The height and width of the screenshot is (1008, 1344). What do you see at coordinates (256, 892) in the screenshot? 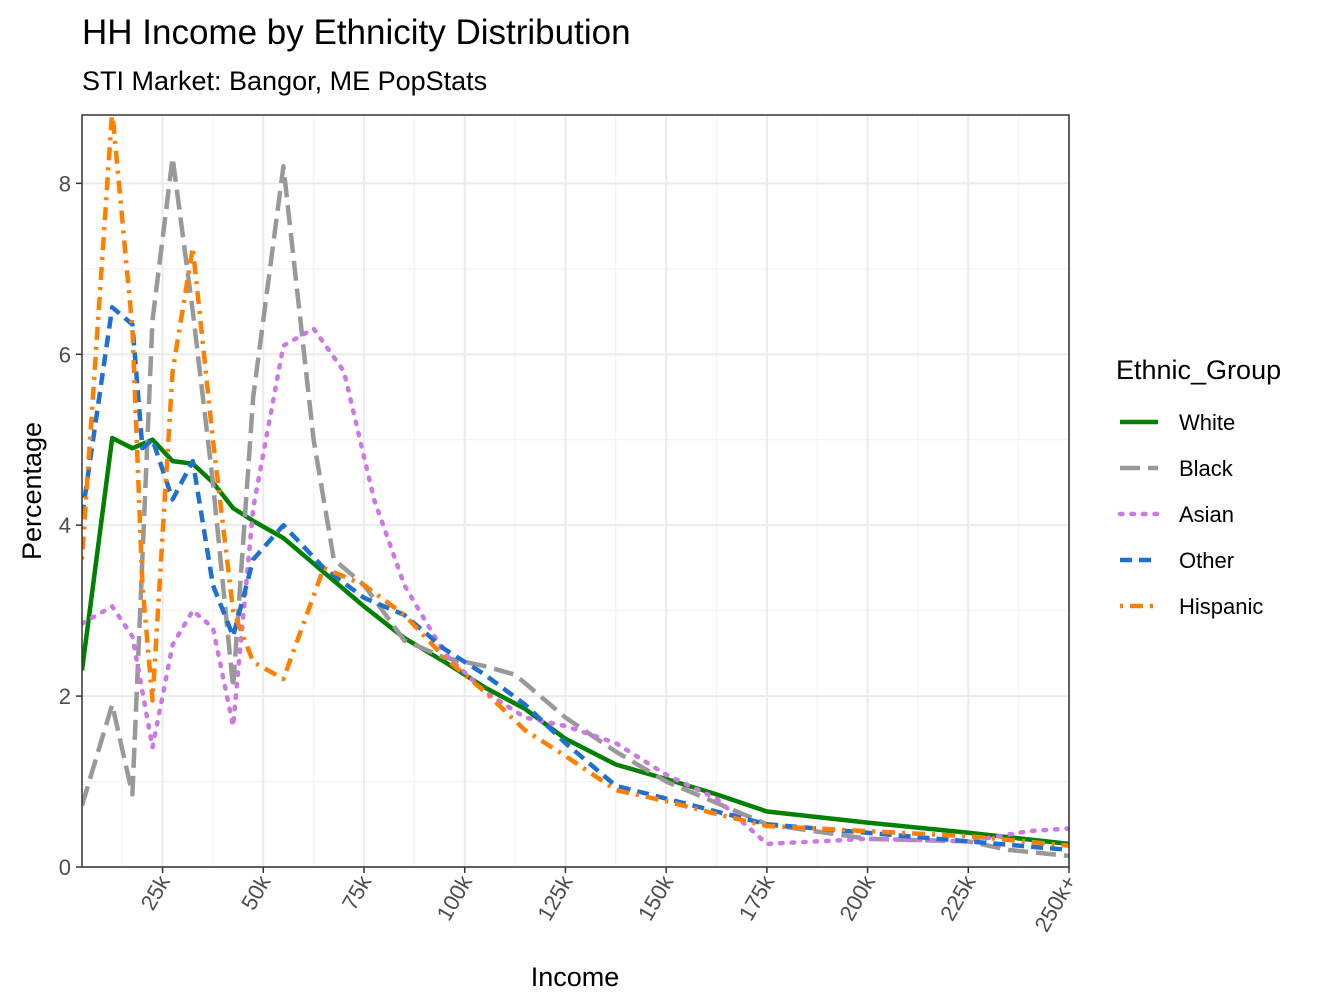
I see `x-tick-label: 50k` at bounding box center [256, 892].